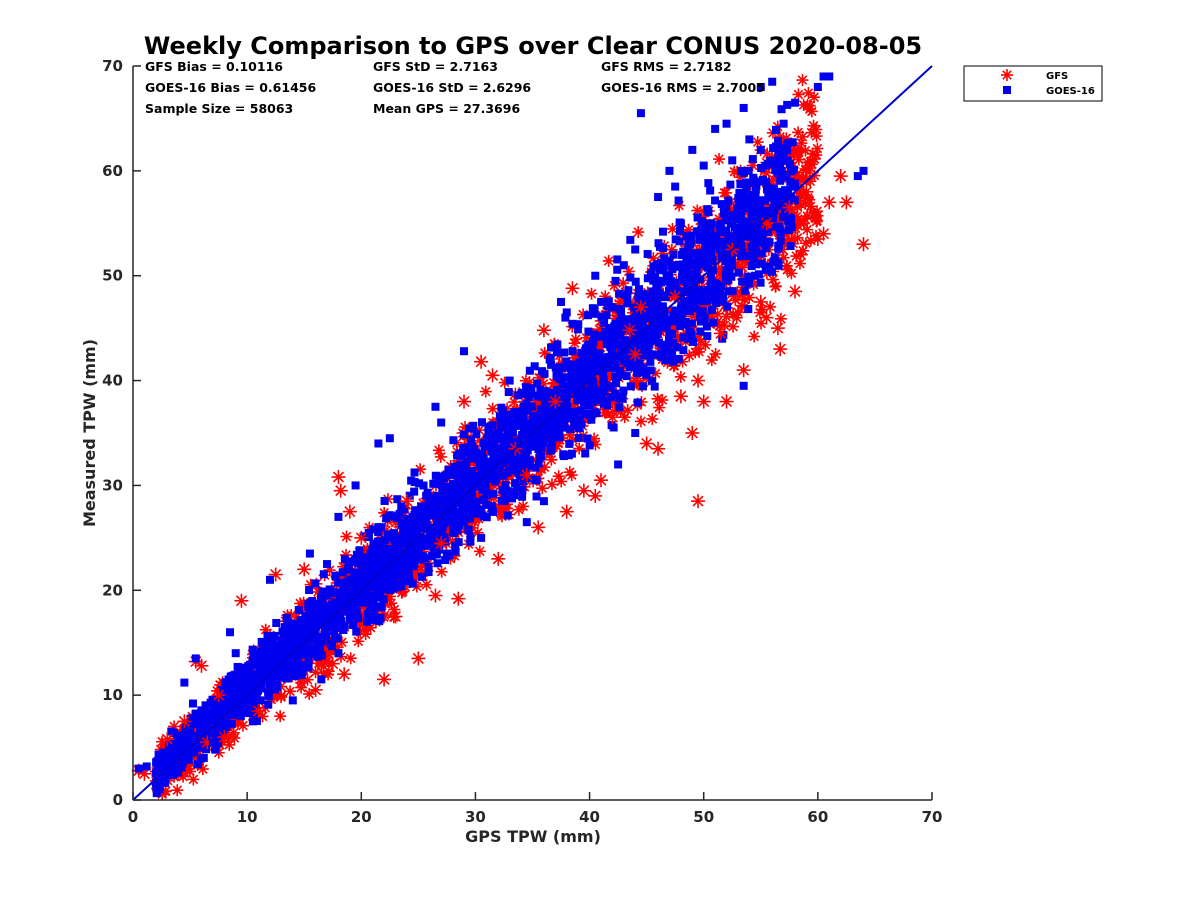 This screenshot has height=900, width=1200. Describe the element at coordinates (361, 817) in the screenshot. I see `x-tick-label: 20` at that location.